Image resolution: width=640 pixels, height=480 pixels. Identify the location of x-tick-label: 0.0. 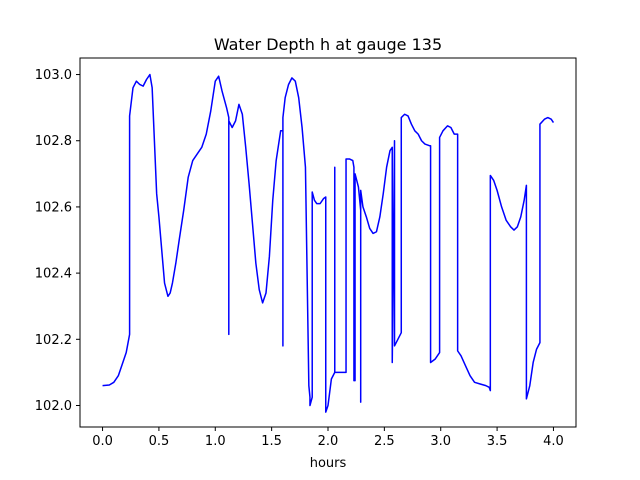
(102, 441).